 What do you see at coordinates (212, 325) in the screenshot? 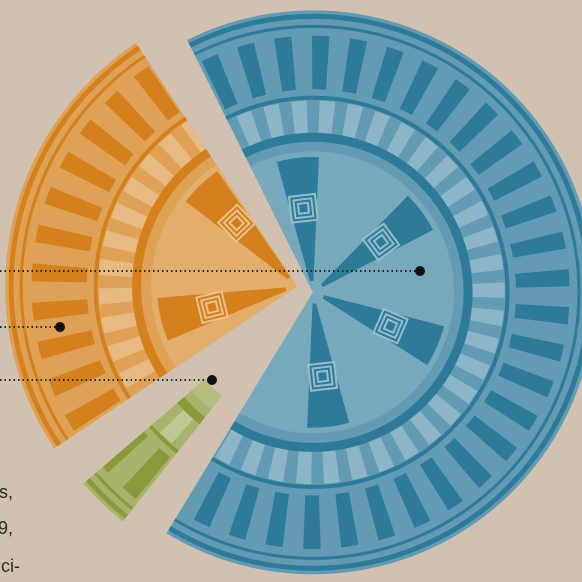
I see `leaders` at bounding box center [212, 325].